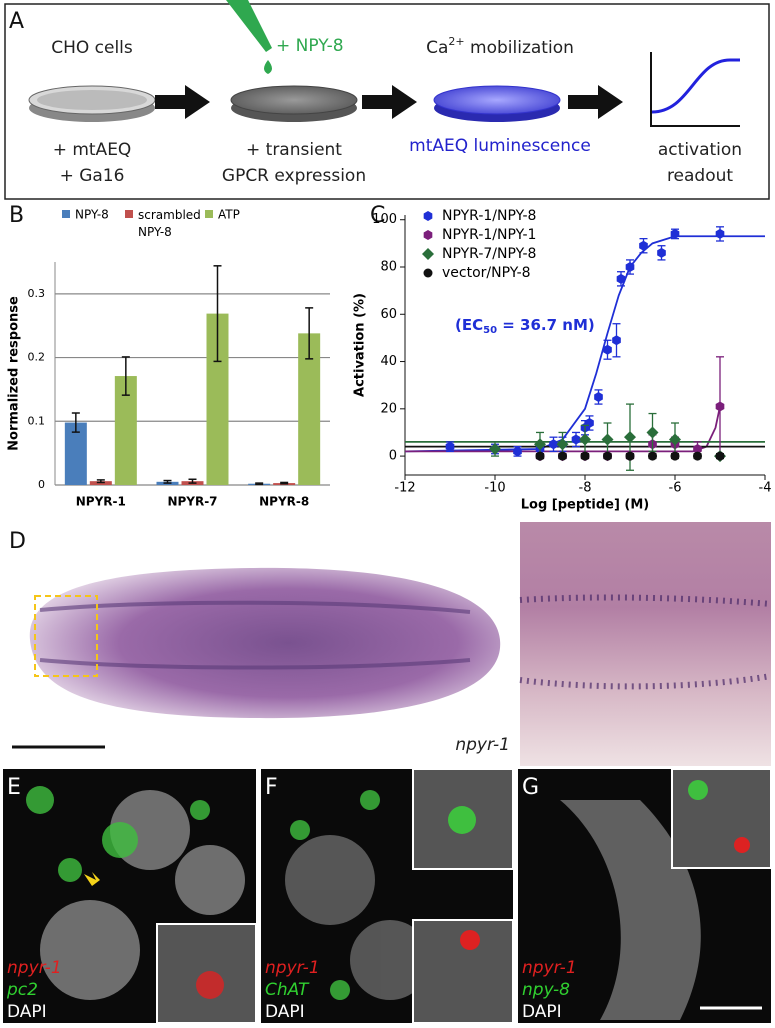 The image size is (775, 1028). What do you see at coordinates (546, 325) in the screenshot?
I see `text: = 36.7 nM)` at bounding box center [546, 325].